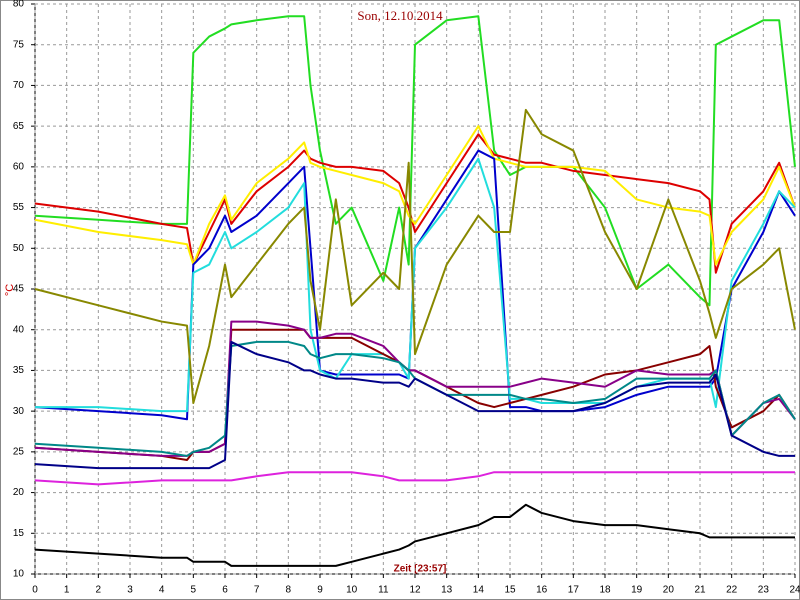 The height and width of the screenshot is (600, 800). Describe the element at coordinates (352, 590) in the screenshot. I see `x-tick-label: 10` at that location.